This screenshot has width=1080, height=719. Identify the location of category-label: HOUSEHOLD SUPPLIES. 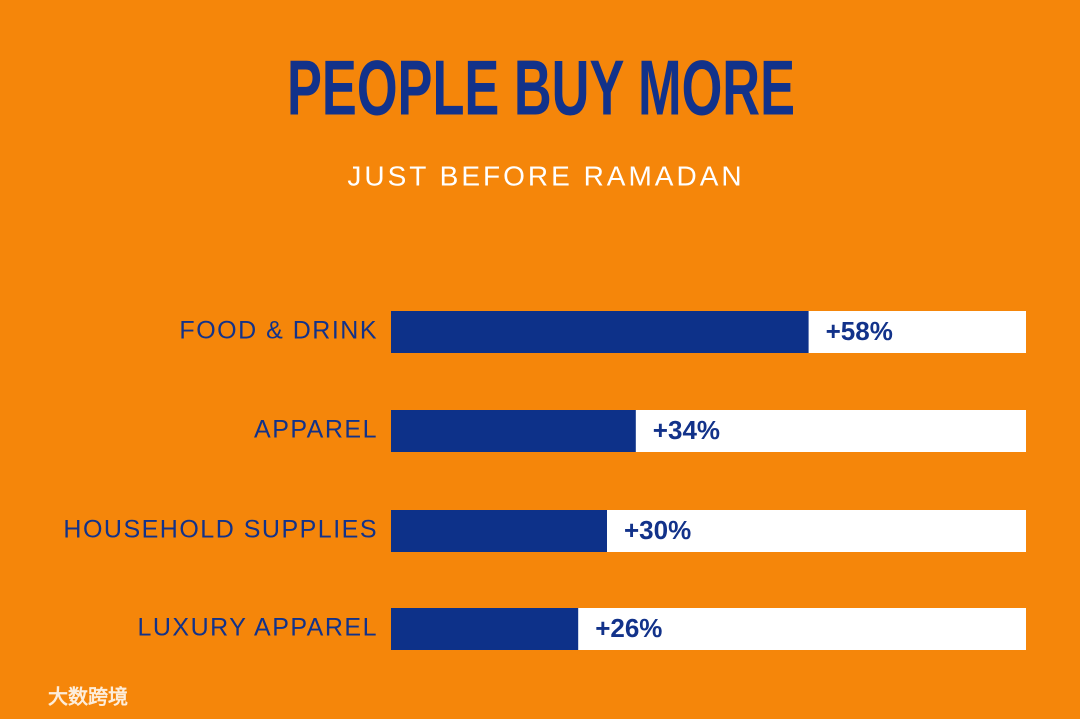
(220, 530).